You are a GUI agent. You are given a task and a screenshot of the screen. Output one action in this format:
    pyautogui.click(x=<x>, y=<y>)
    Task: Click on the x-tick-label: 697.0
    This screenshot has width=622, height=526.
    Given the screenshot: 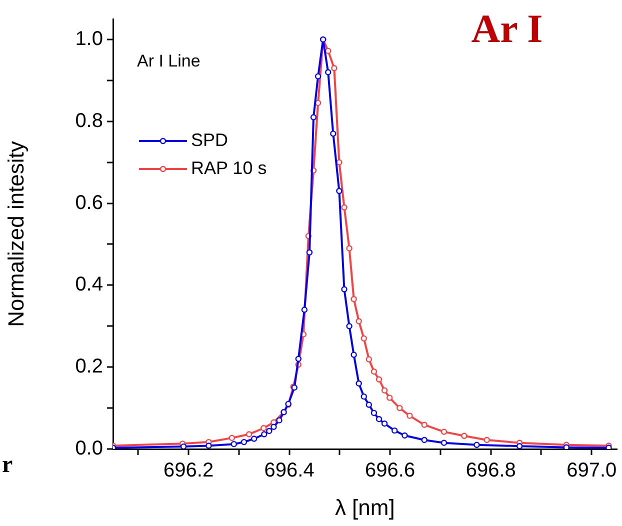 What is the action you would take?
    pyautogui.click(x=591, y=471)
    